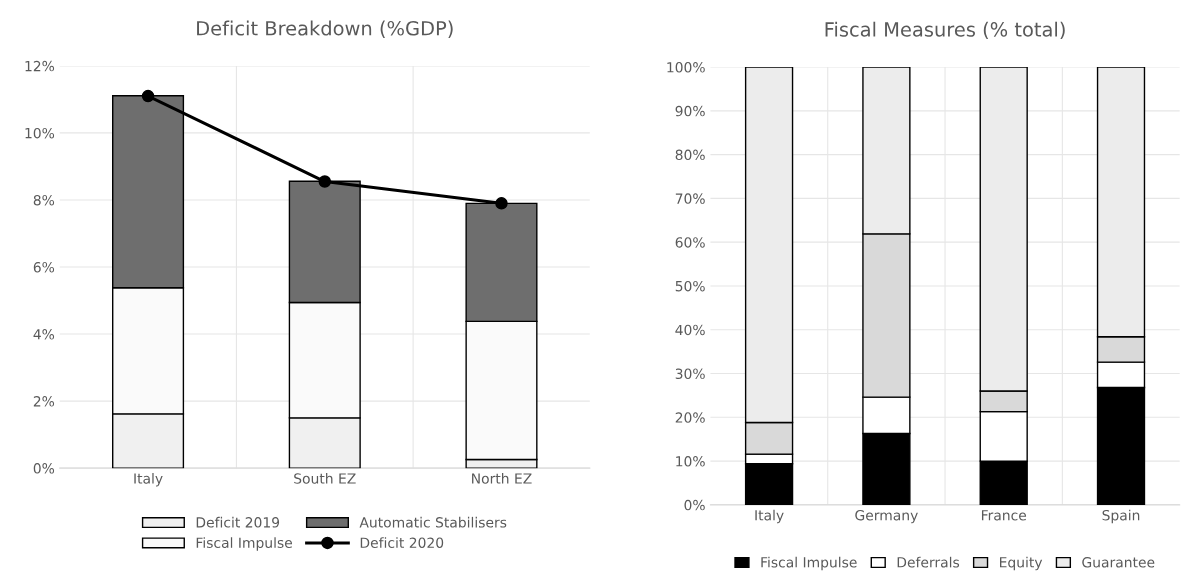  What do you see at coordinates (686, 67) in the screenshot?
I see `y-tick-label: 100%` at bounding box center [686, 67].